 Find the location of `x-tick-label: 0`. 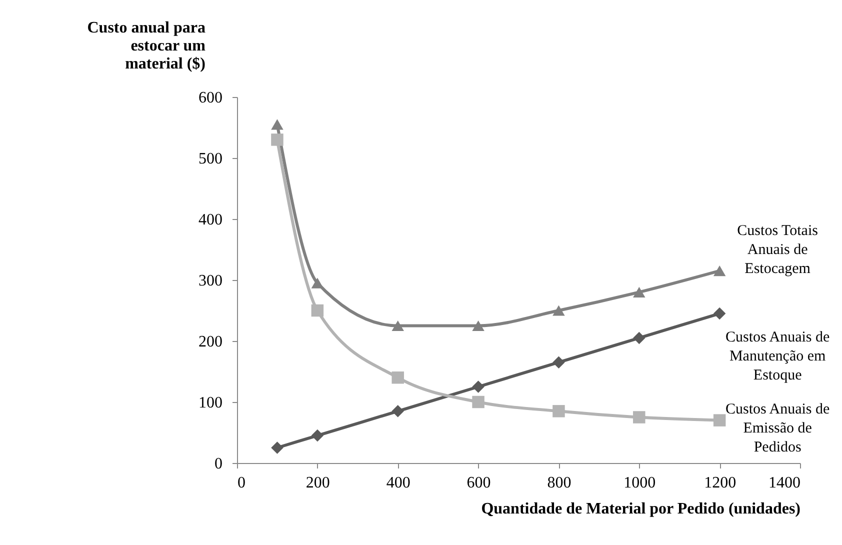

x-tick-label: 0 is located at coordinates (242, 483).